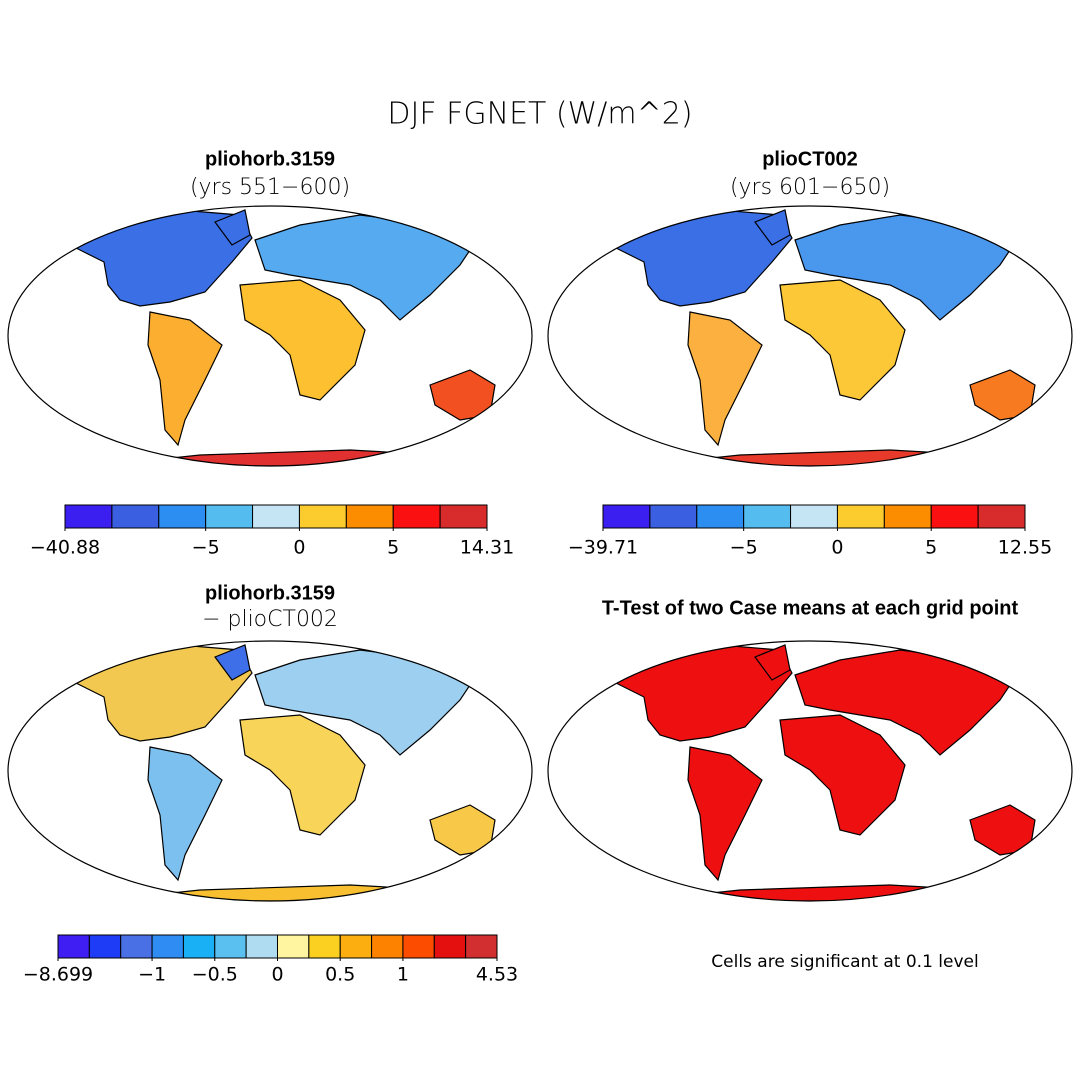 This screenshot has height=1080, width=1080. Describe the element at coordinates (844, 962) in the screenshot. I see `panel-note: Cells are significant at 0.1 level` at that location.